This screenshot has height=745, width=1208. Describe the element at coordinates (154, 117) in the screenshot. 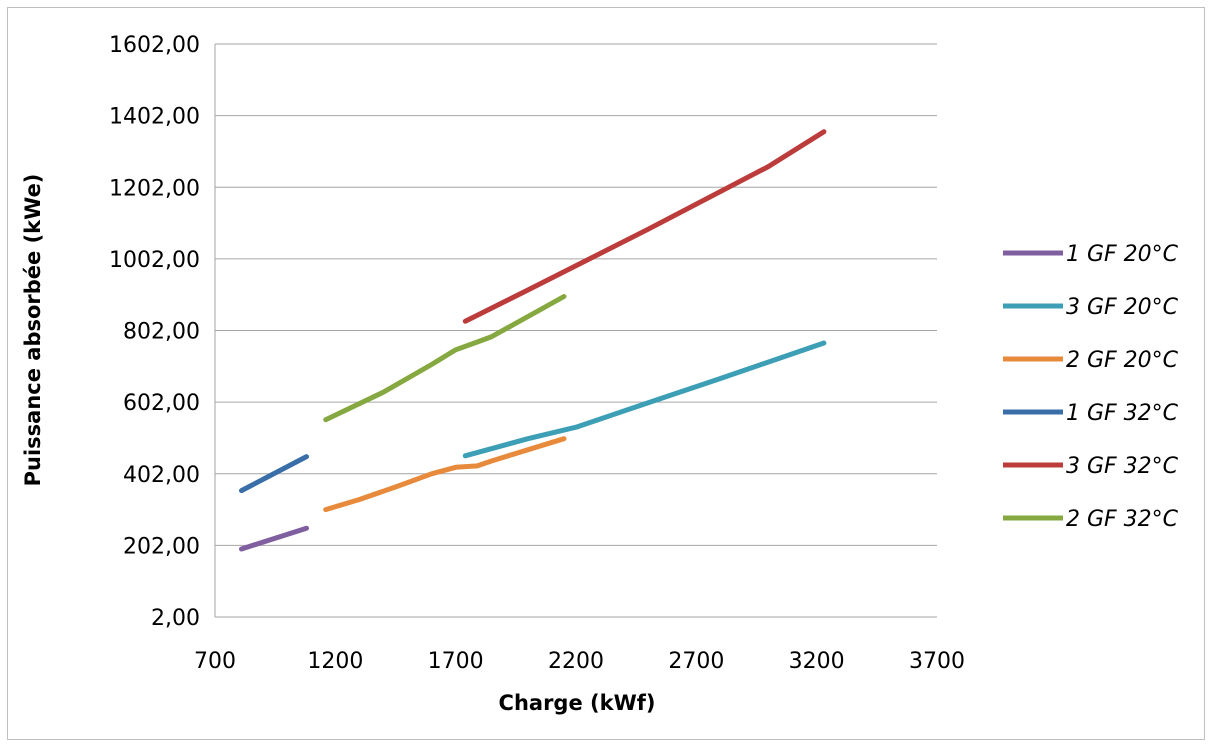

I see `y-tick-label: 1402,00` at that location.